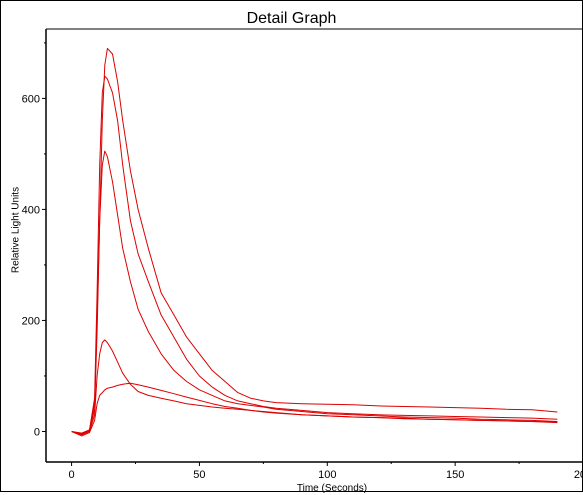 The image size is (583, 495). I want to click on x-tick-label: 50, so click(199, 475).